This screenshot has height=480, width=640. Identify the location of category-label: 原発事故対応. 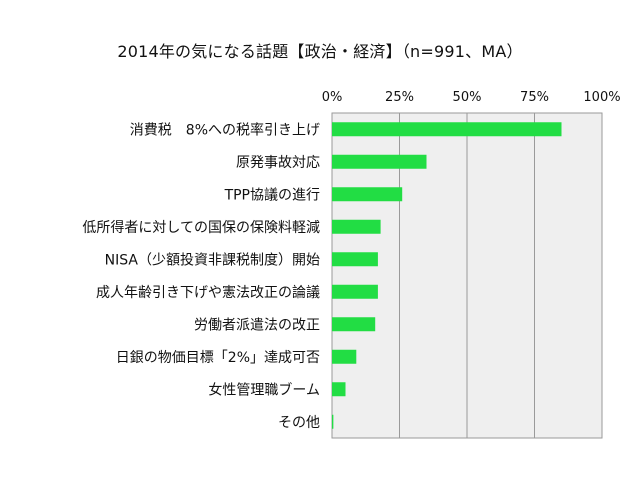
(278, 163).